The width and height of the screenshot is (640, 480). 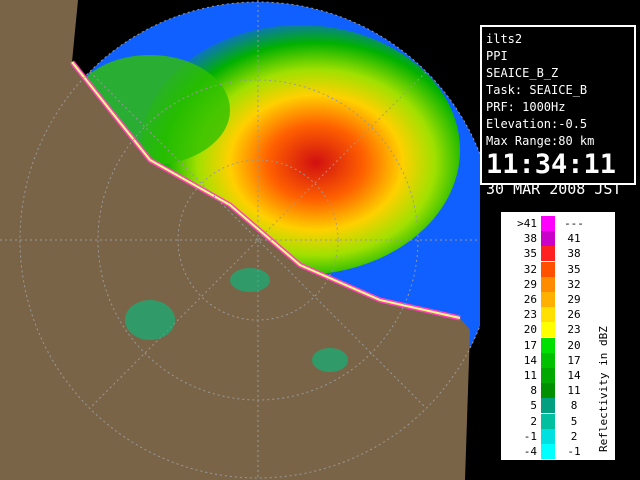 I want to click on legend-high: 14, so click(x=574, y=375).